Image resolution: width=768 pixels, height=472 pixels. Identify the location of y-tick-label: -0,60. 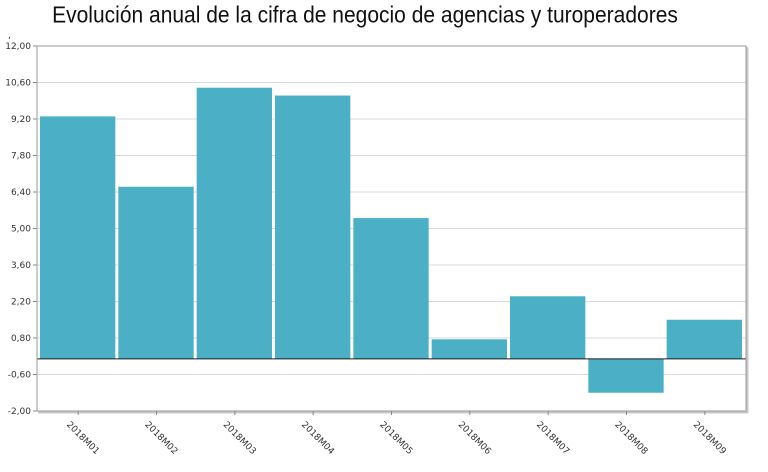
(20, 376).